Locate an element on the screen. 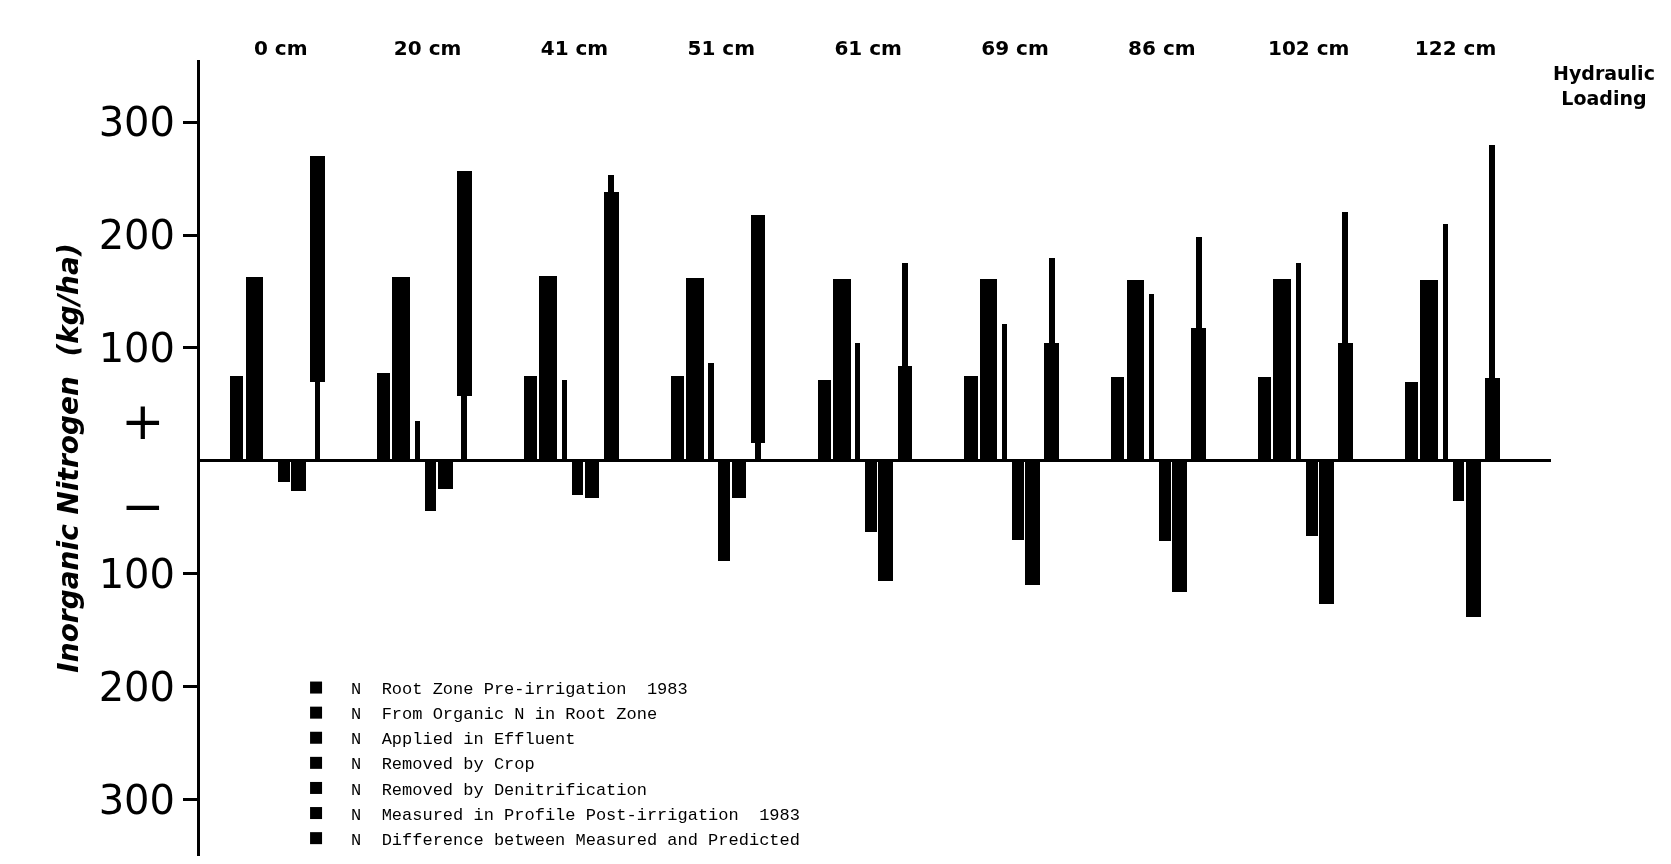 This screenshot has height=864, width=1671. x-tick-label: 20 cm is located at coordinates (427, 48).